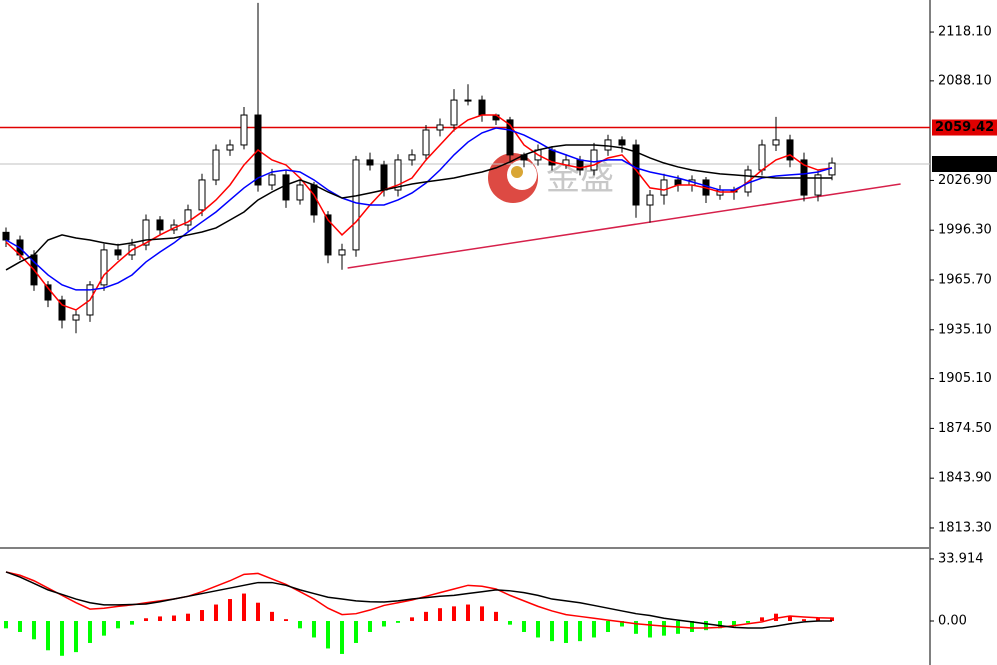 This screenshot has height=665, width=997. What do you see at coordinates (965, 80) in the screenshot?
I see `y-tick-label: 2088.10` at bounding box center [965, 80].